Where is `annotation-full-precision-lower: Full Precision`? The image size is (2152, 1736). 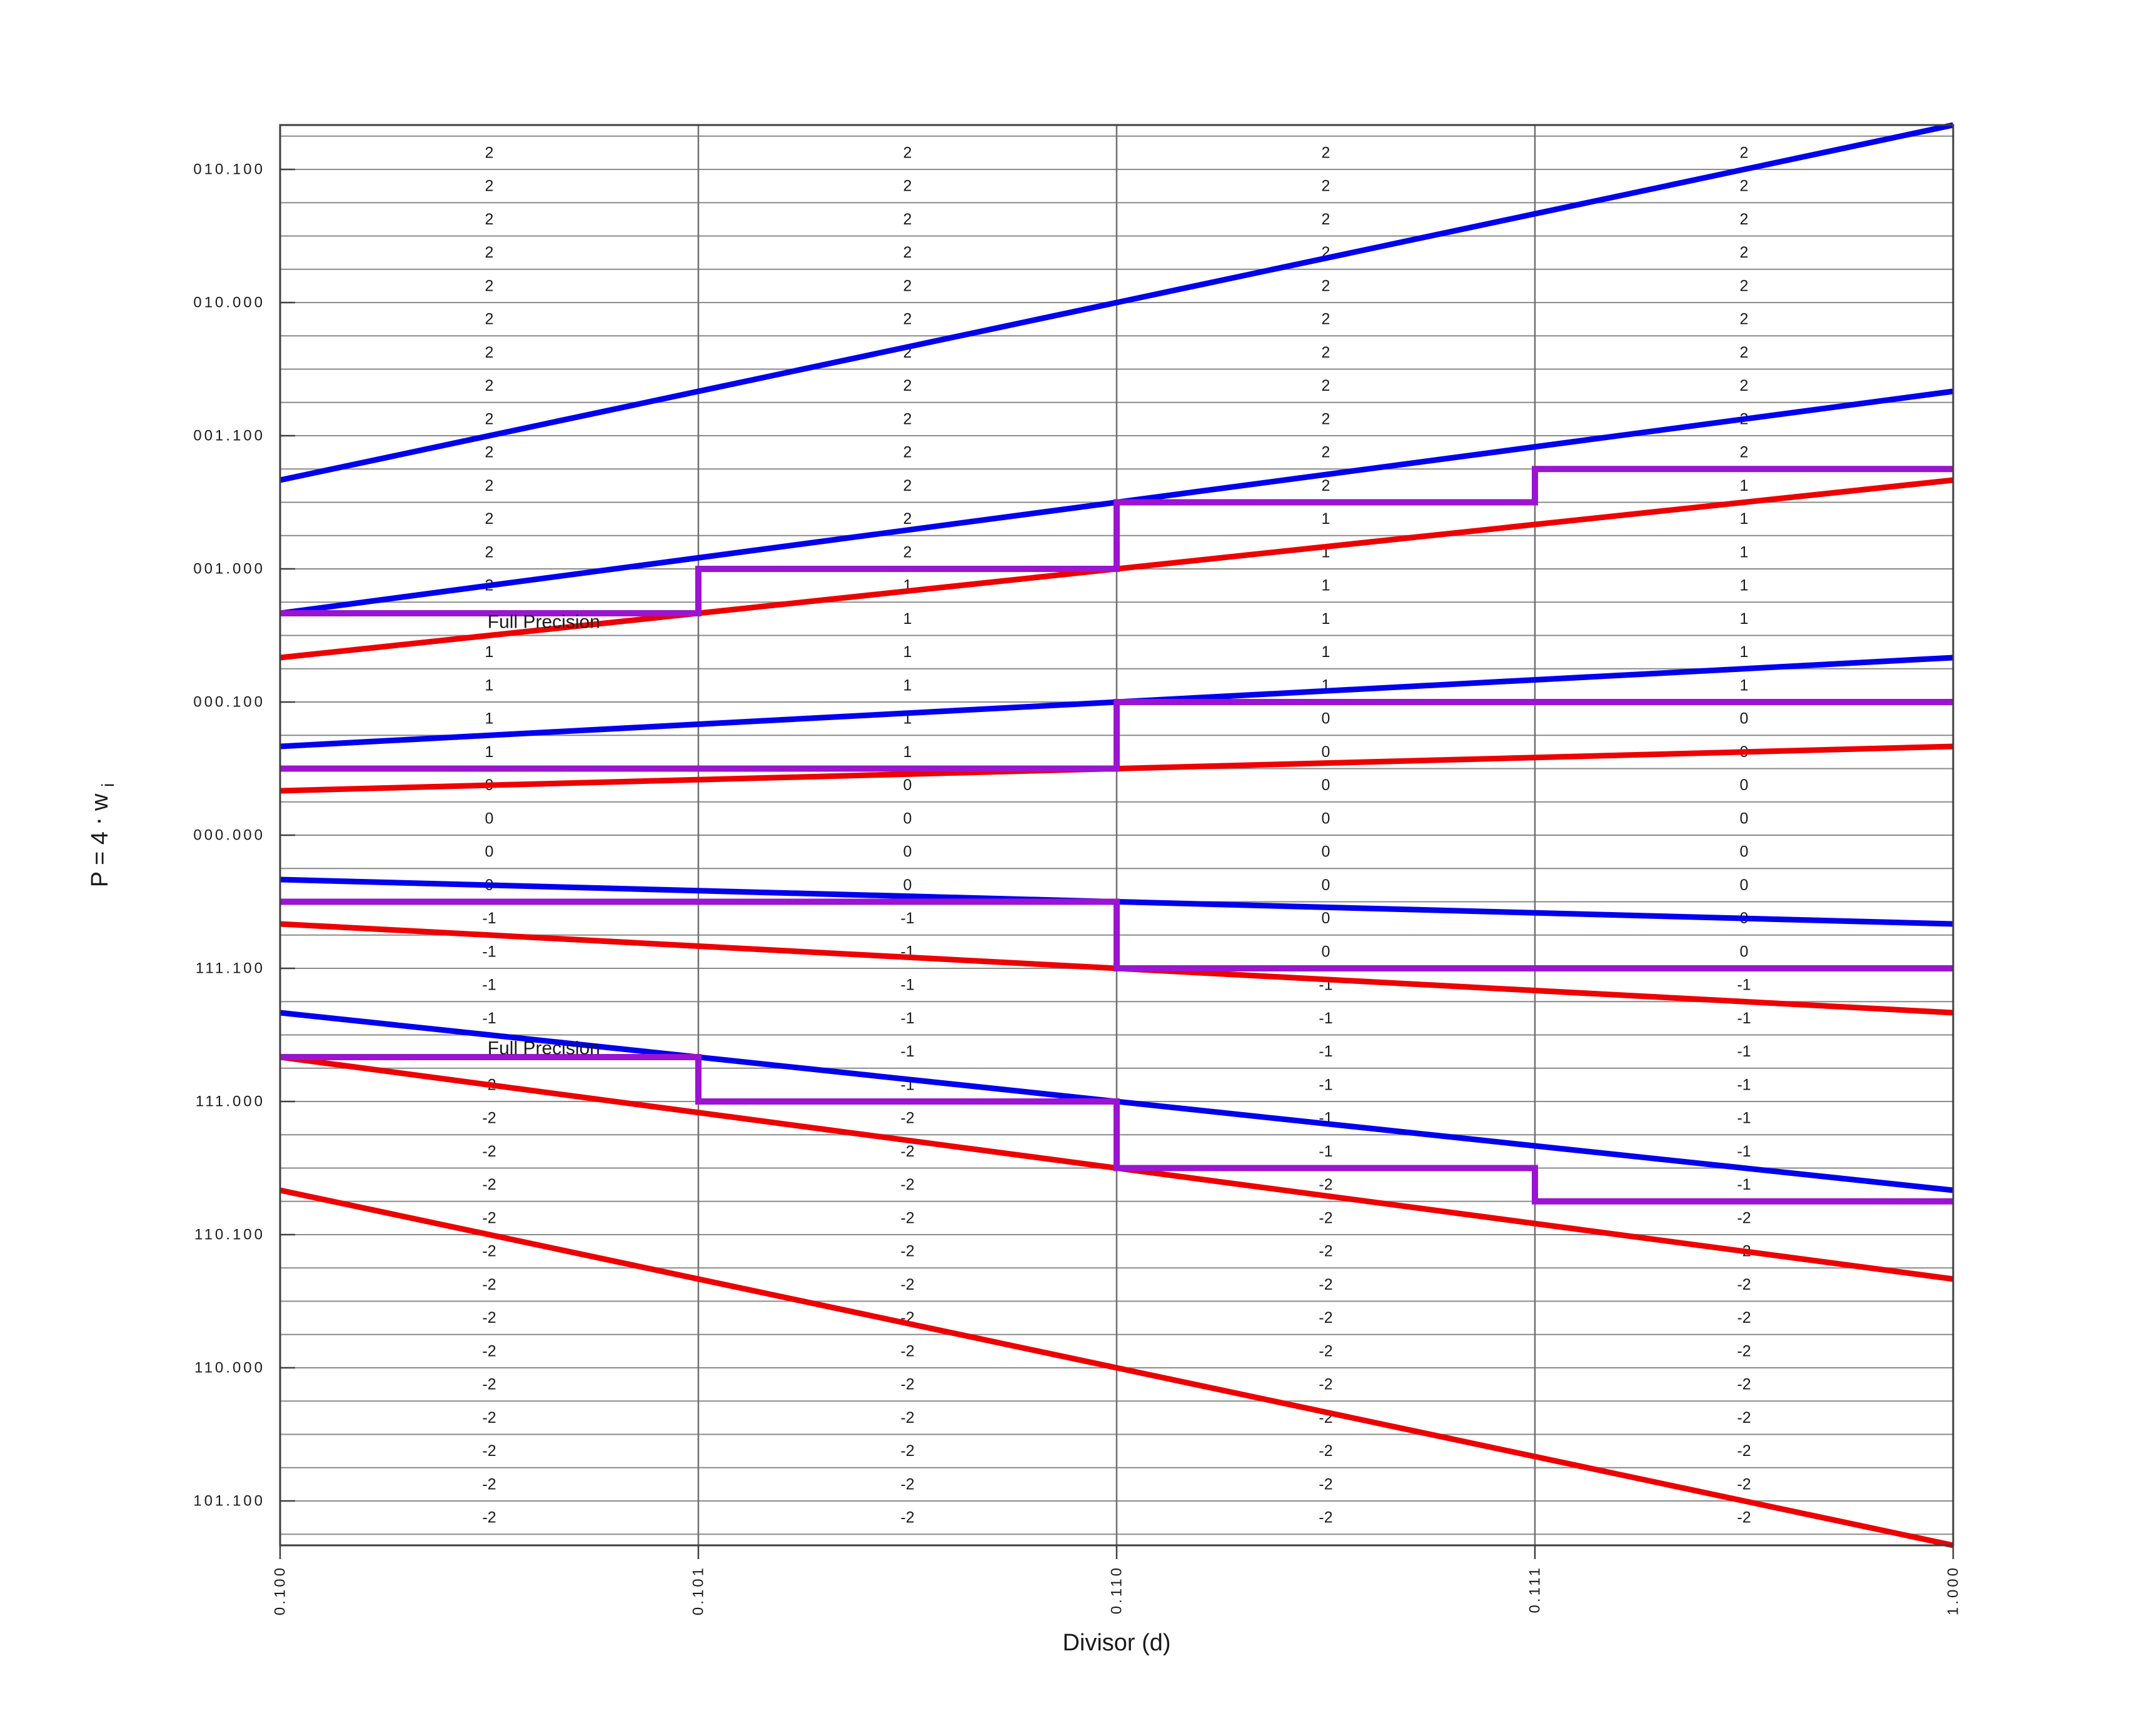 annotation-full-precision-lower: Full Precision is located at coordinates (544, 1048).